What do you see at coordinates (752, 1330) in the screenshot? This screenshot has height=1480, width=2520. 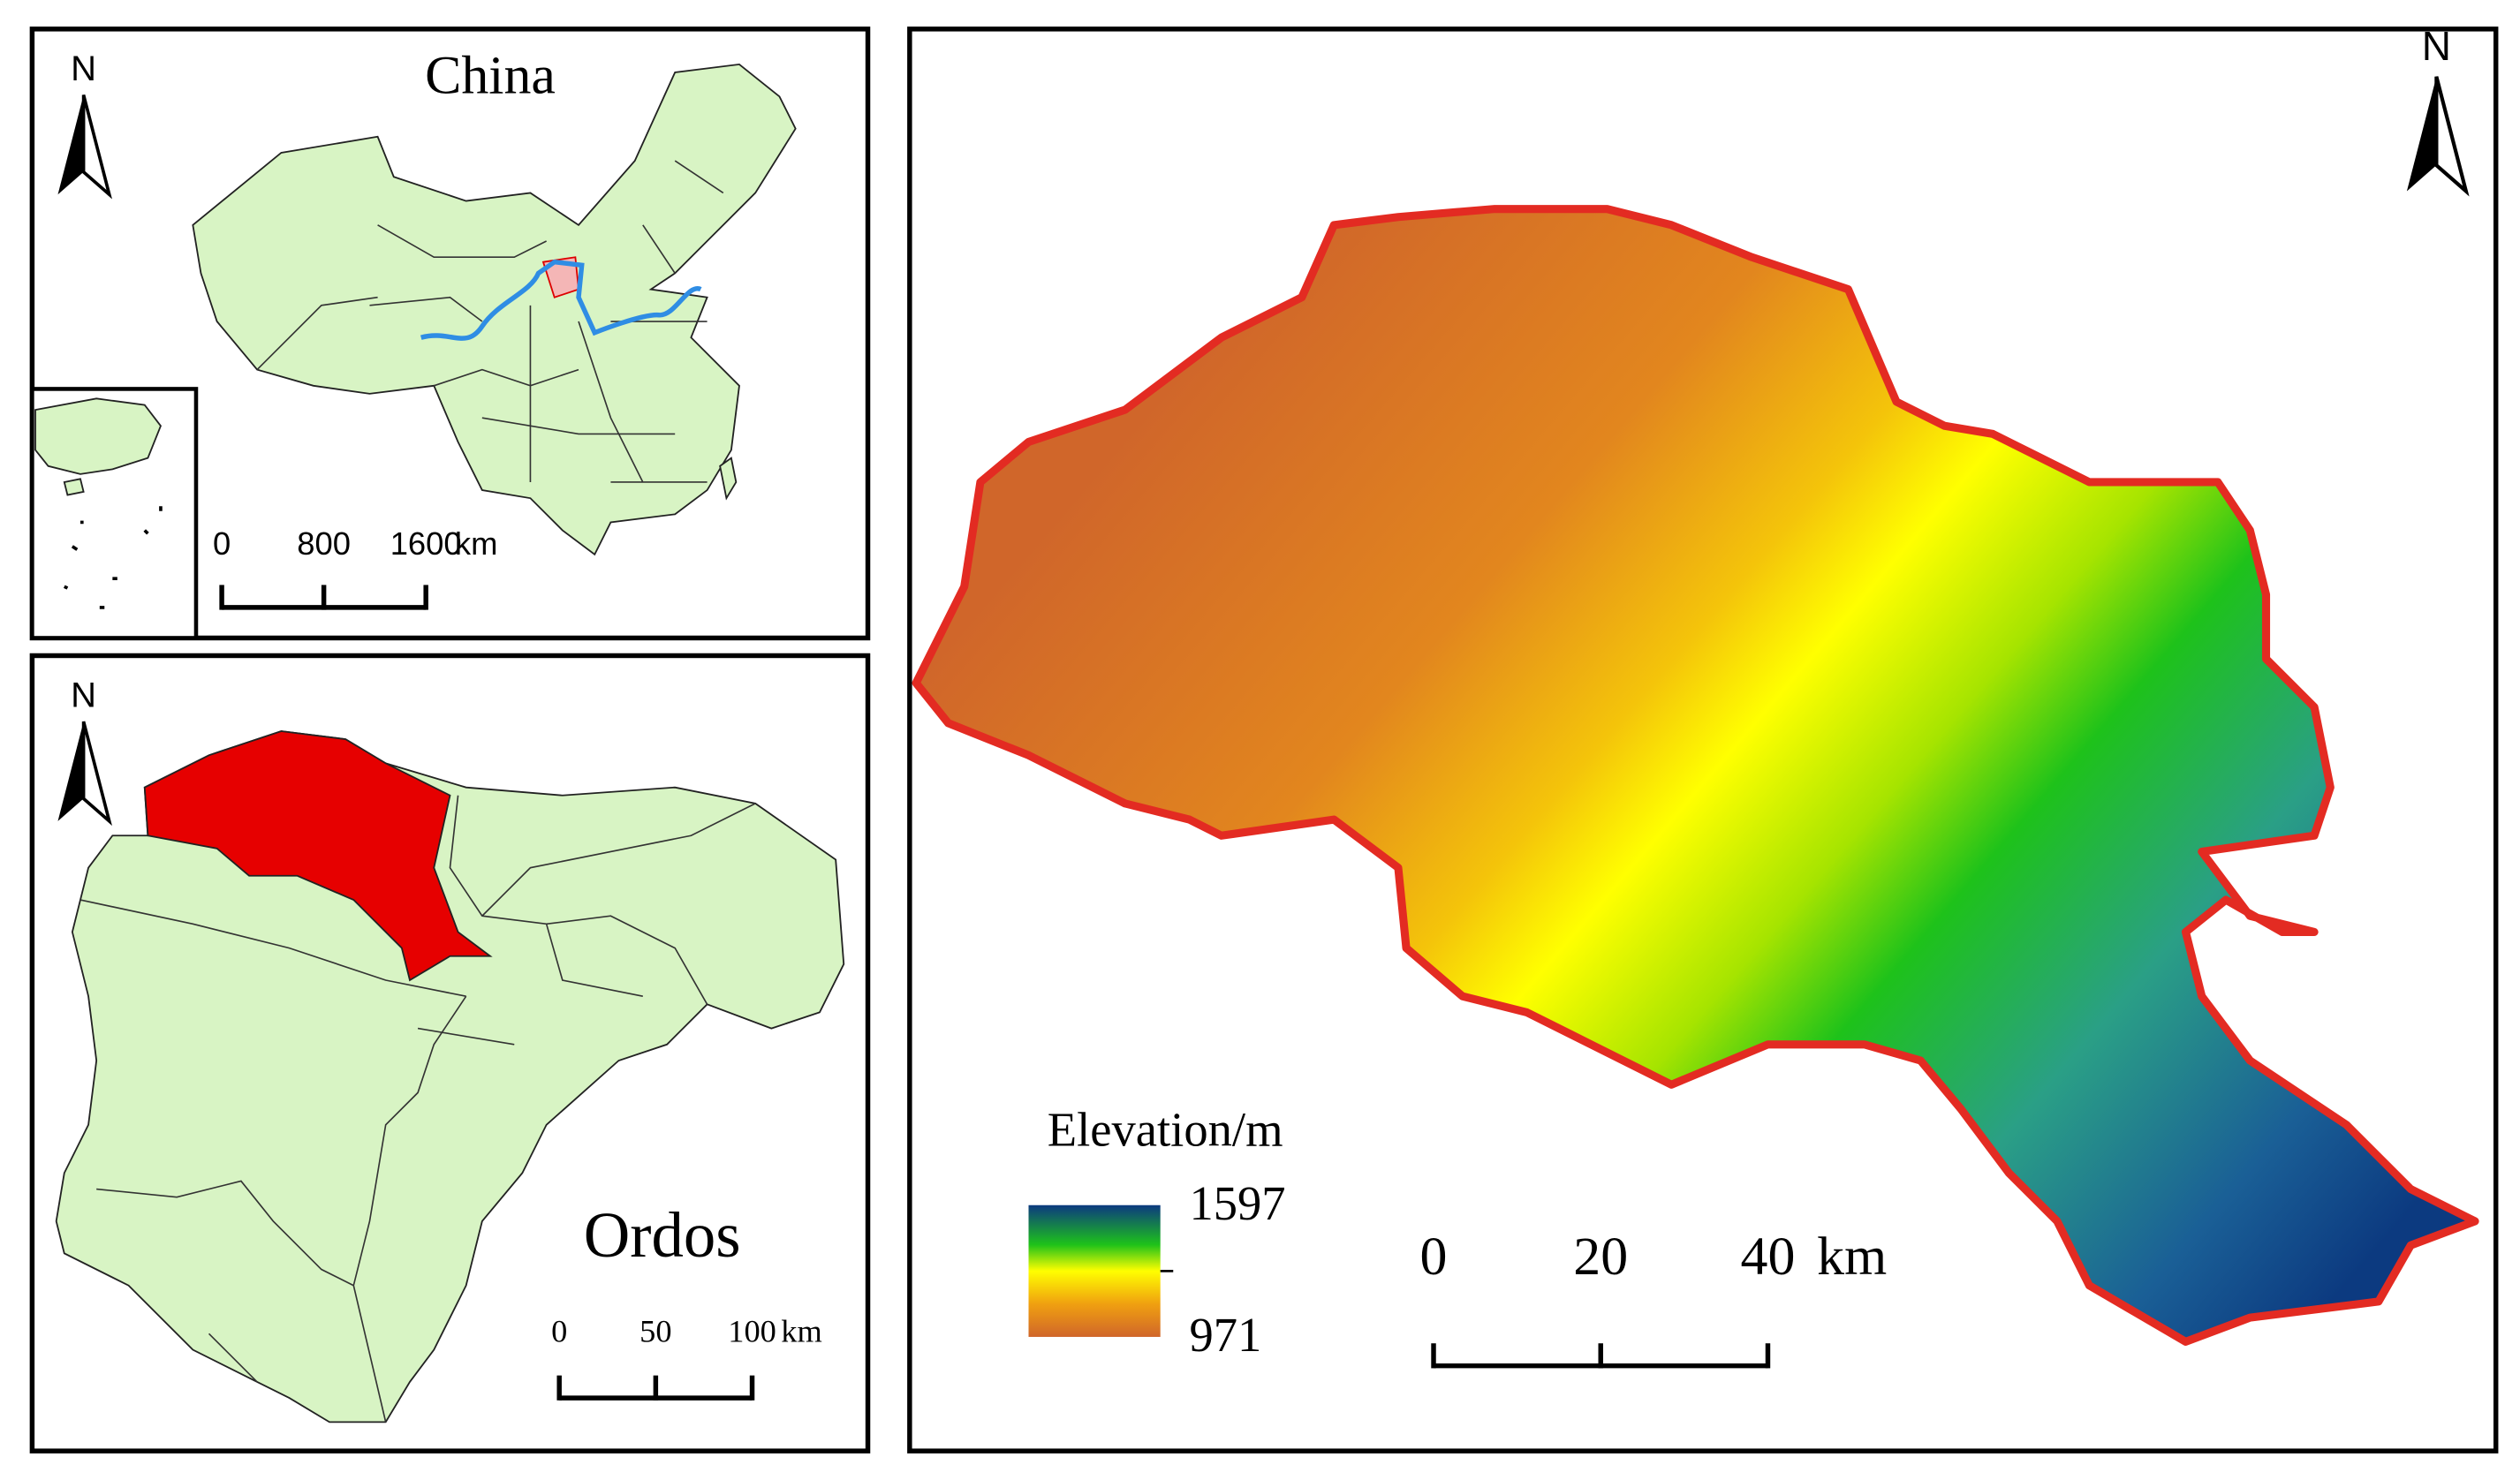 I see `scale-bar-label: 100` at bounding box center [752, 1330].